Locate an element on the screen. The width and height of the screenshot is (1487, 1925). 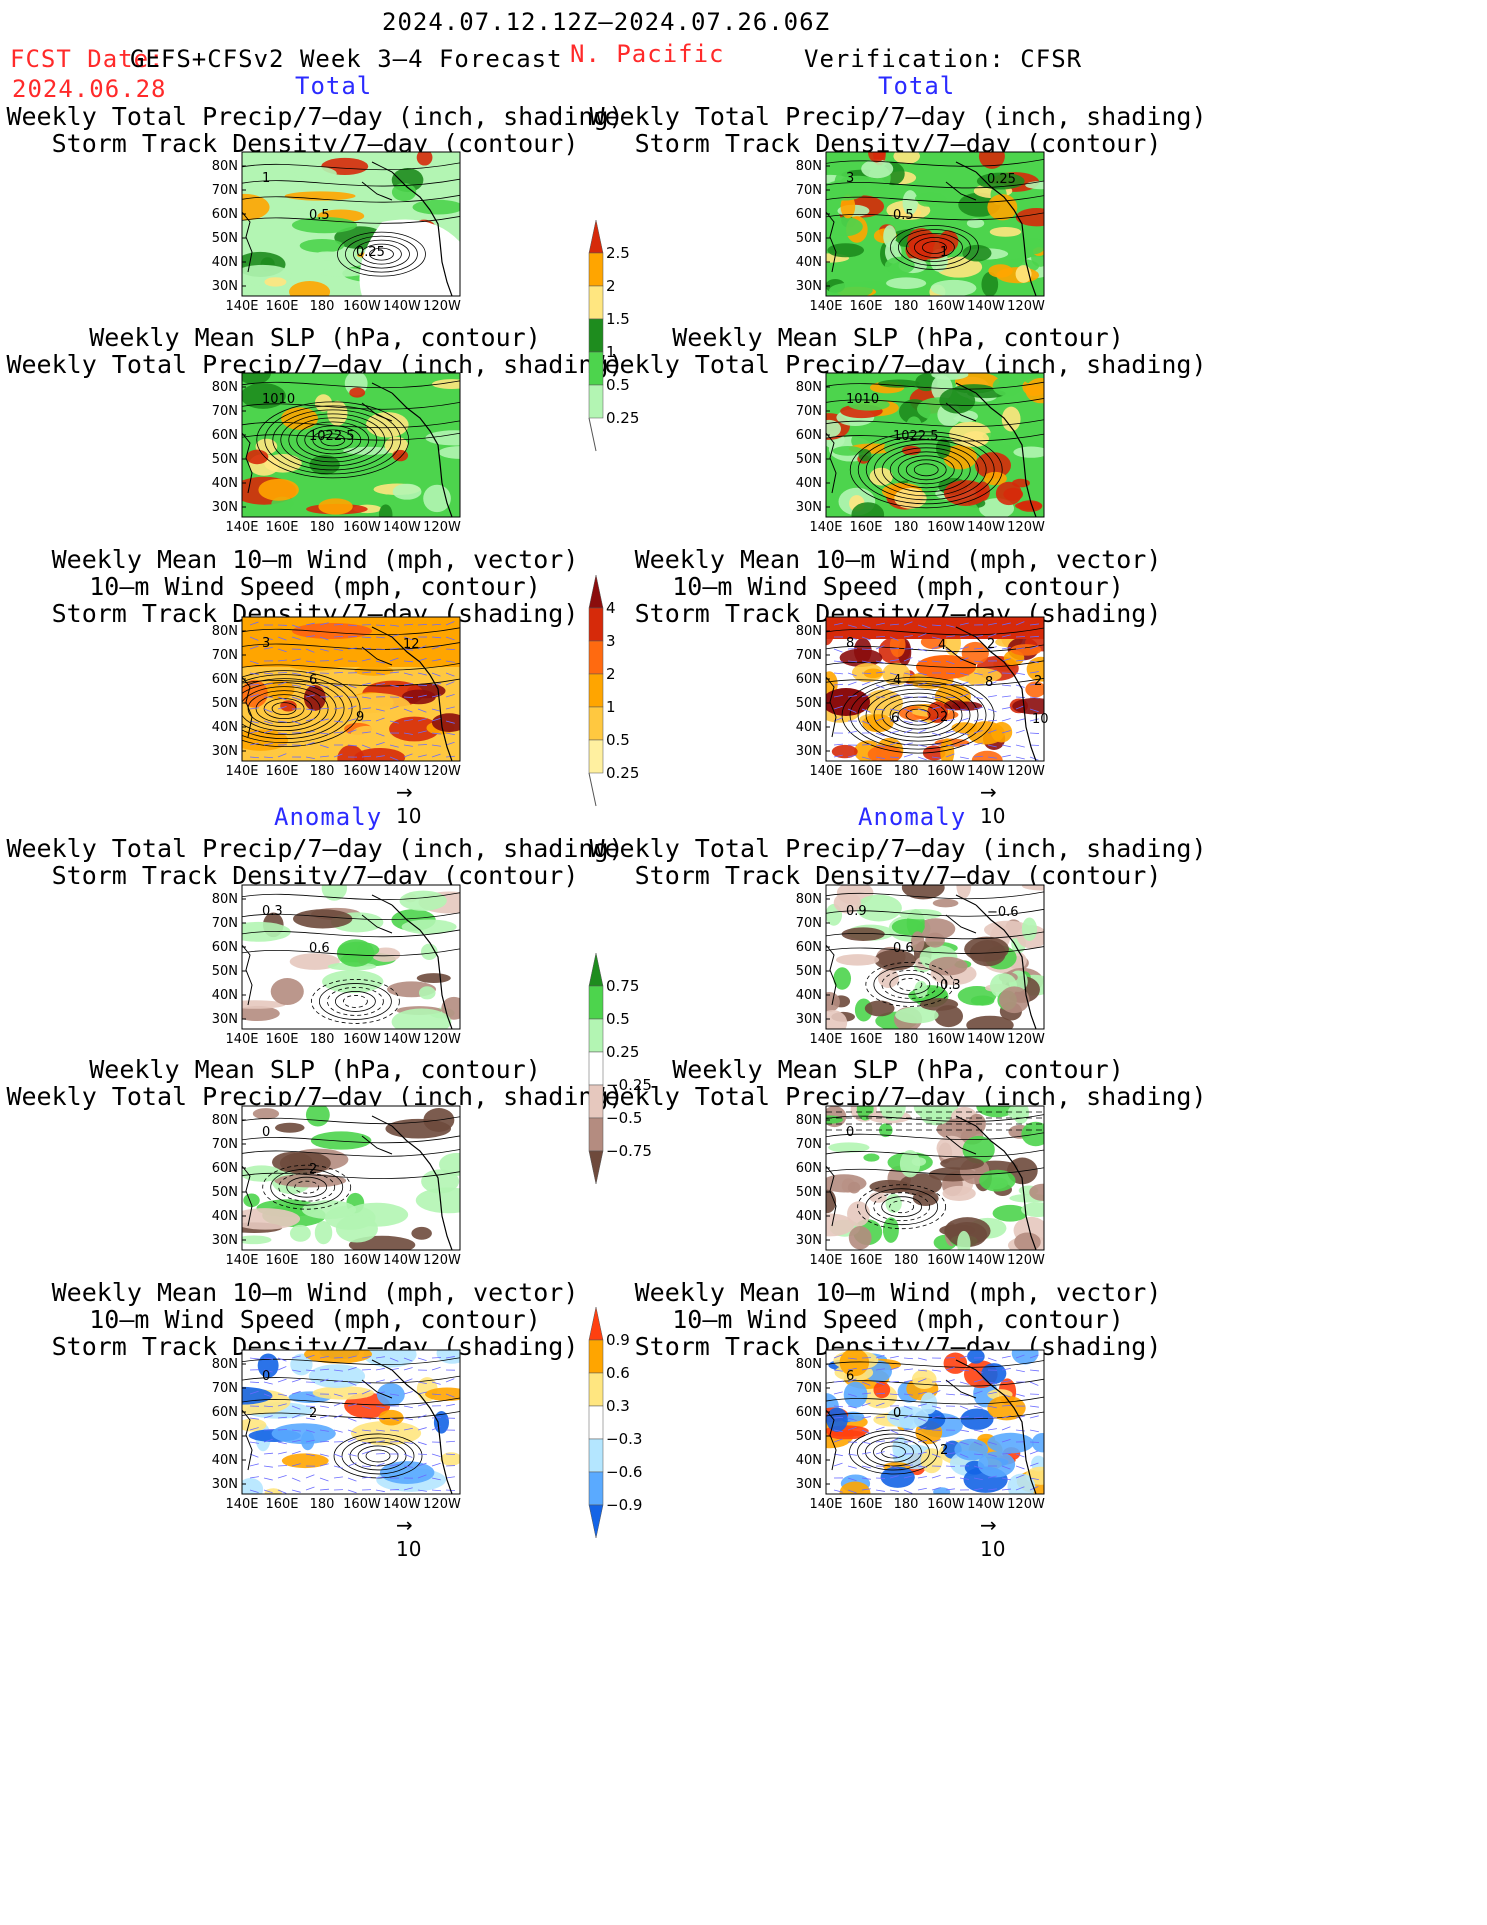
colorbar-label: −0.6 is located at coordinates (624, 1472).